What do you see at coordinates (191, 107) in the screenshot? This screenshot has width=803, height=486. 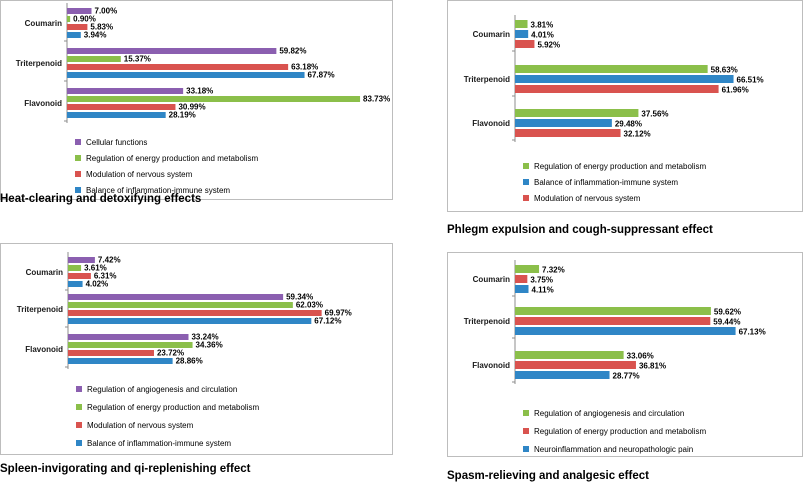 I see `data-label: 30.99%` at bounding box center [191, 107].